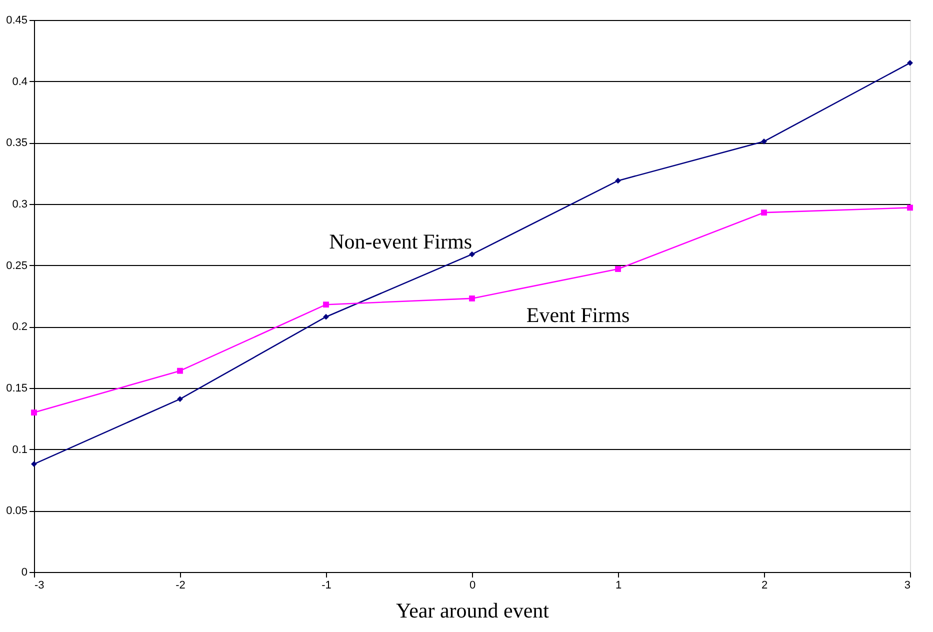  I want to click on series-label: Event Firms, so click(578, 315).